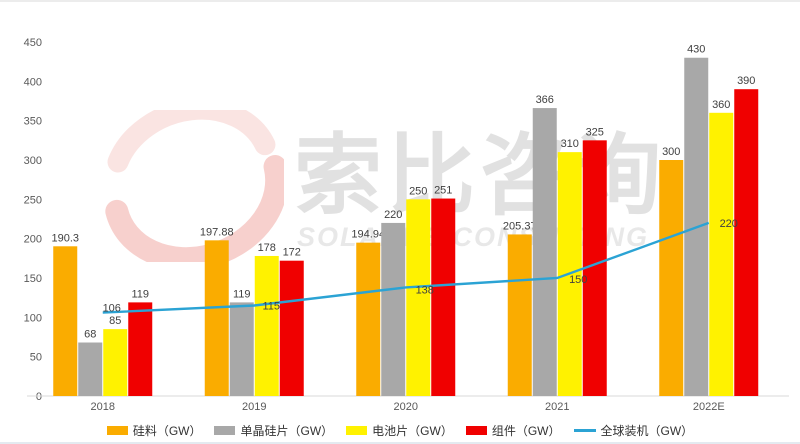 The height and width of the screenshot is (444, 800). I want to click on bar-value-label: 220, so click(393, 215).